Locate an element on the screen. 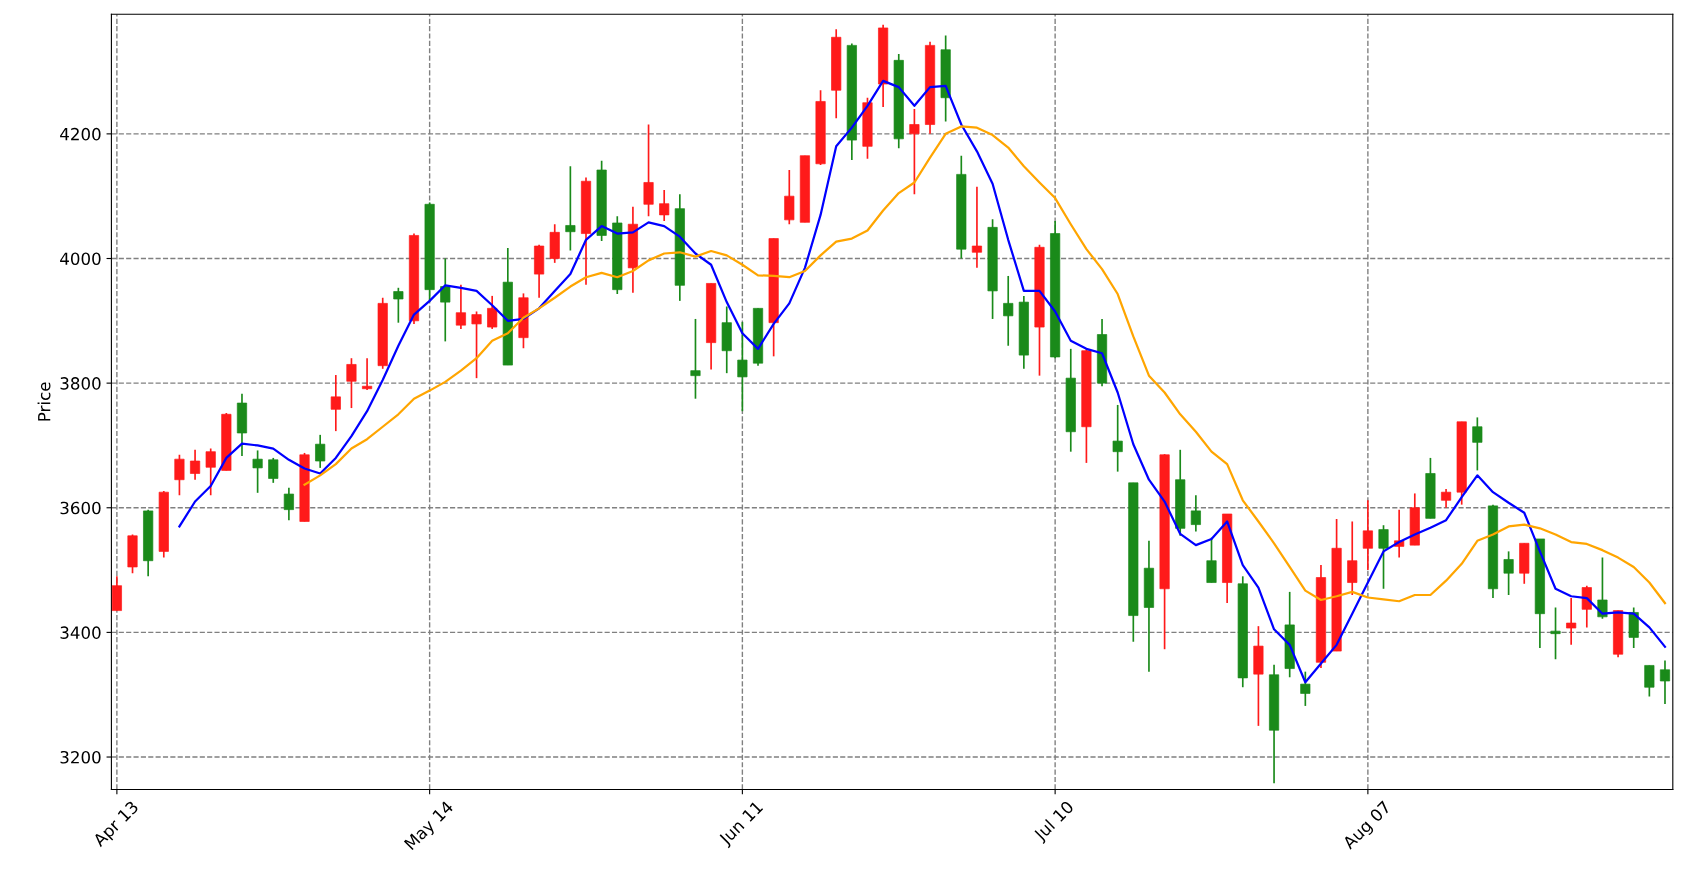  y-tick-label: 4200 is located at coordinates (80, 134).